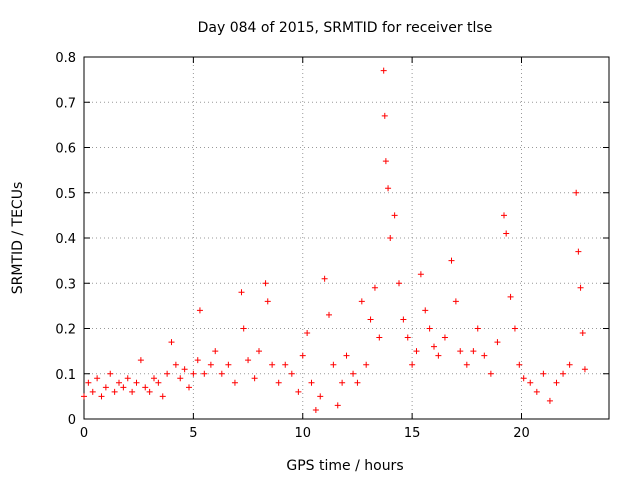 This screenshot has height=480, width=640. Describe the element at coordinates (521, 433) in the screenshot. I see `x-tick-label: 20` at that location.